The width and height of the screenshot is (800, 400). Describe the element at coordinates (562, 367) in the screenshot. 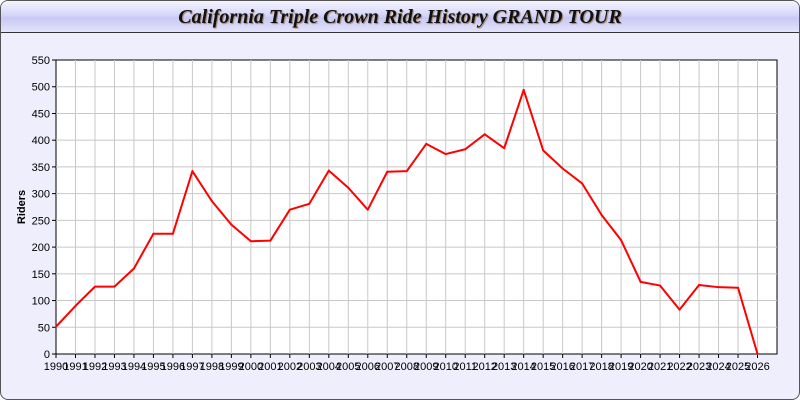

I see `x-tick-label: 2016` at that location.